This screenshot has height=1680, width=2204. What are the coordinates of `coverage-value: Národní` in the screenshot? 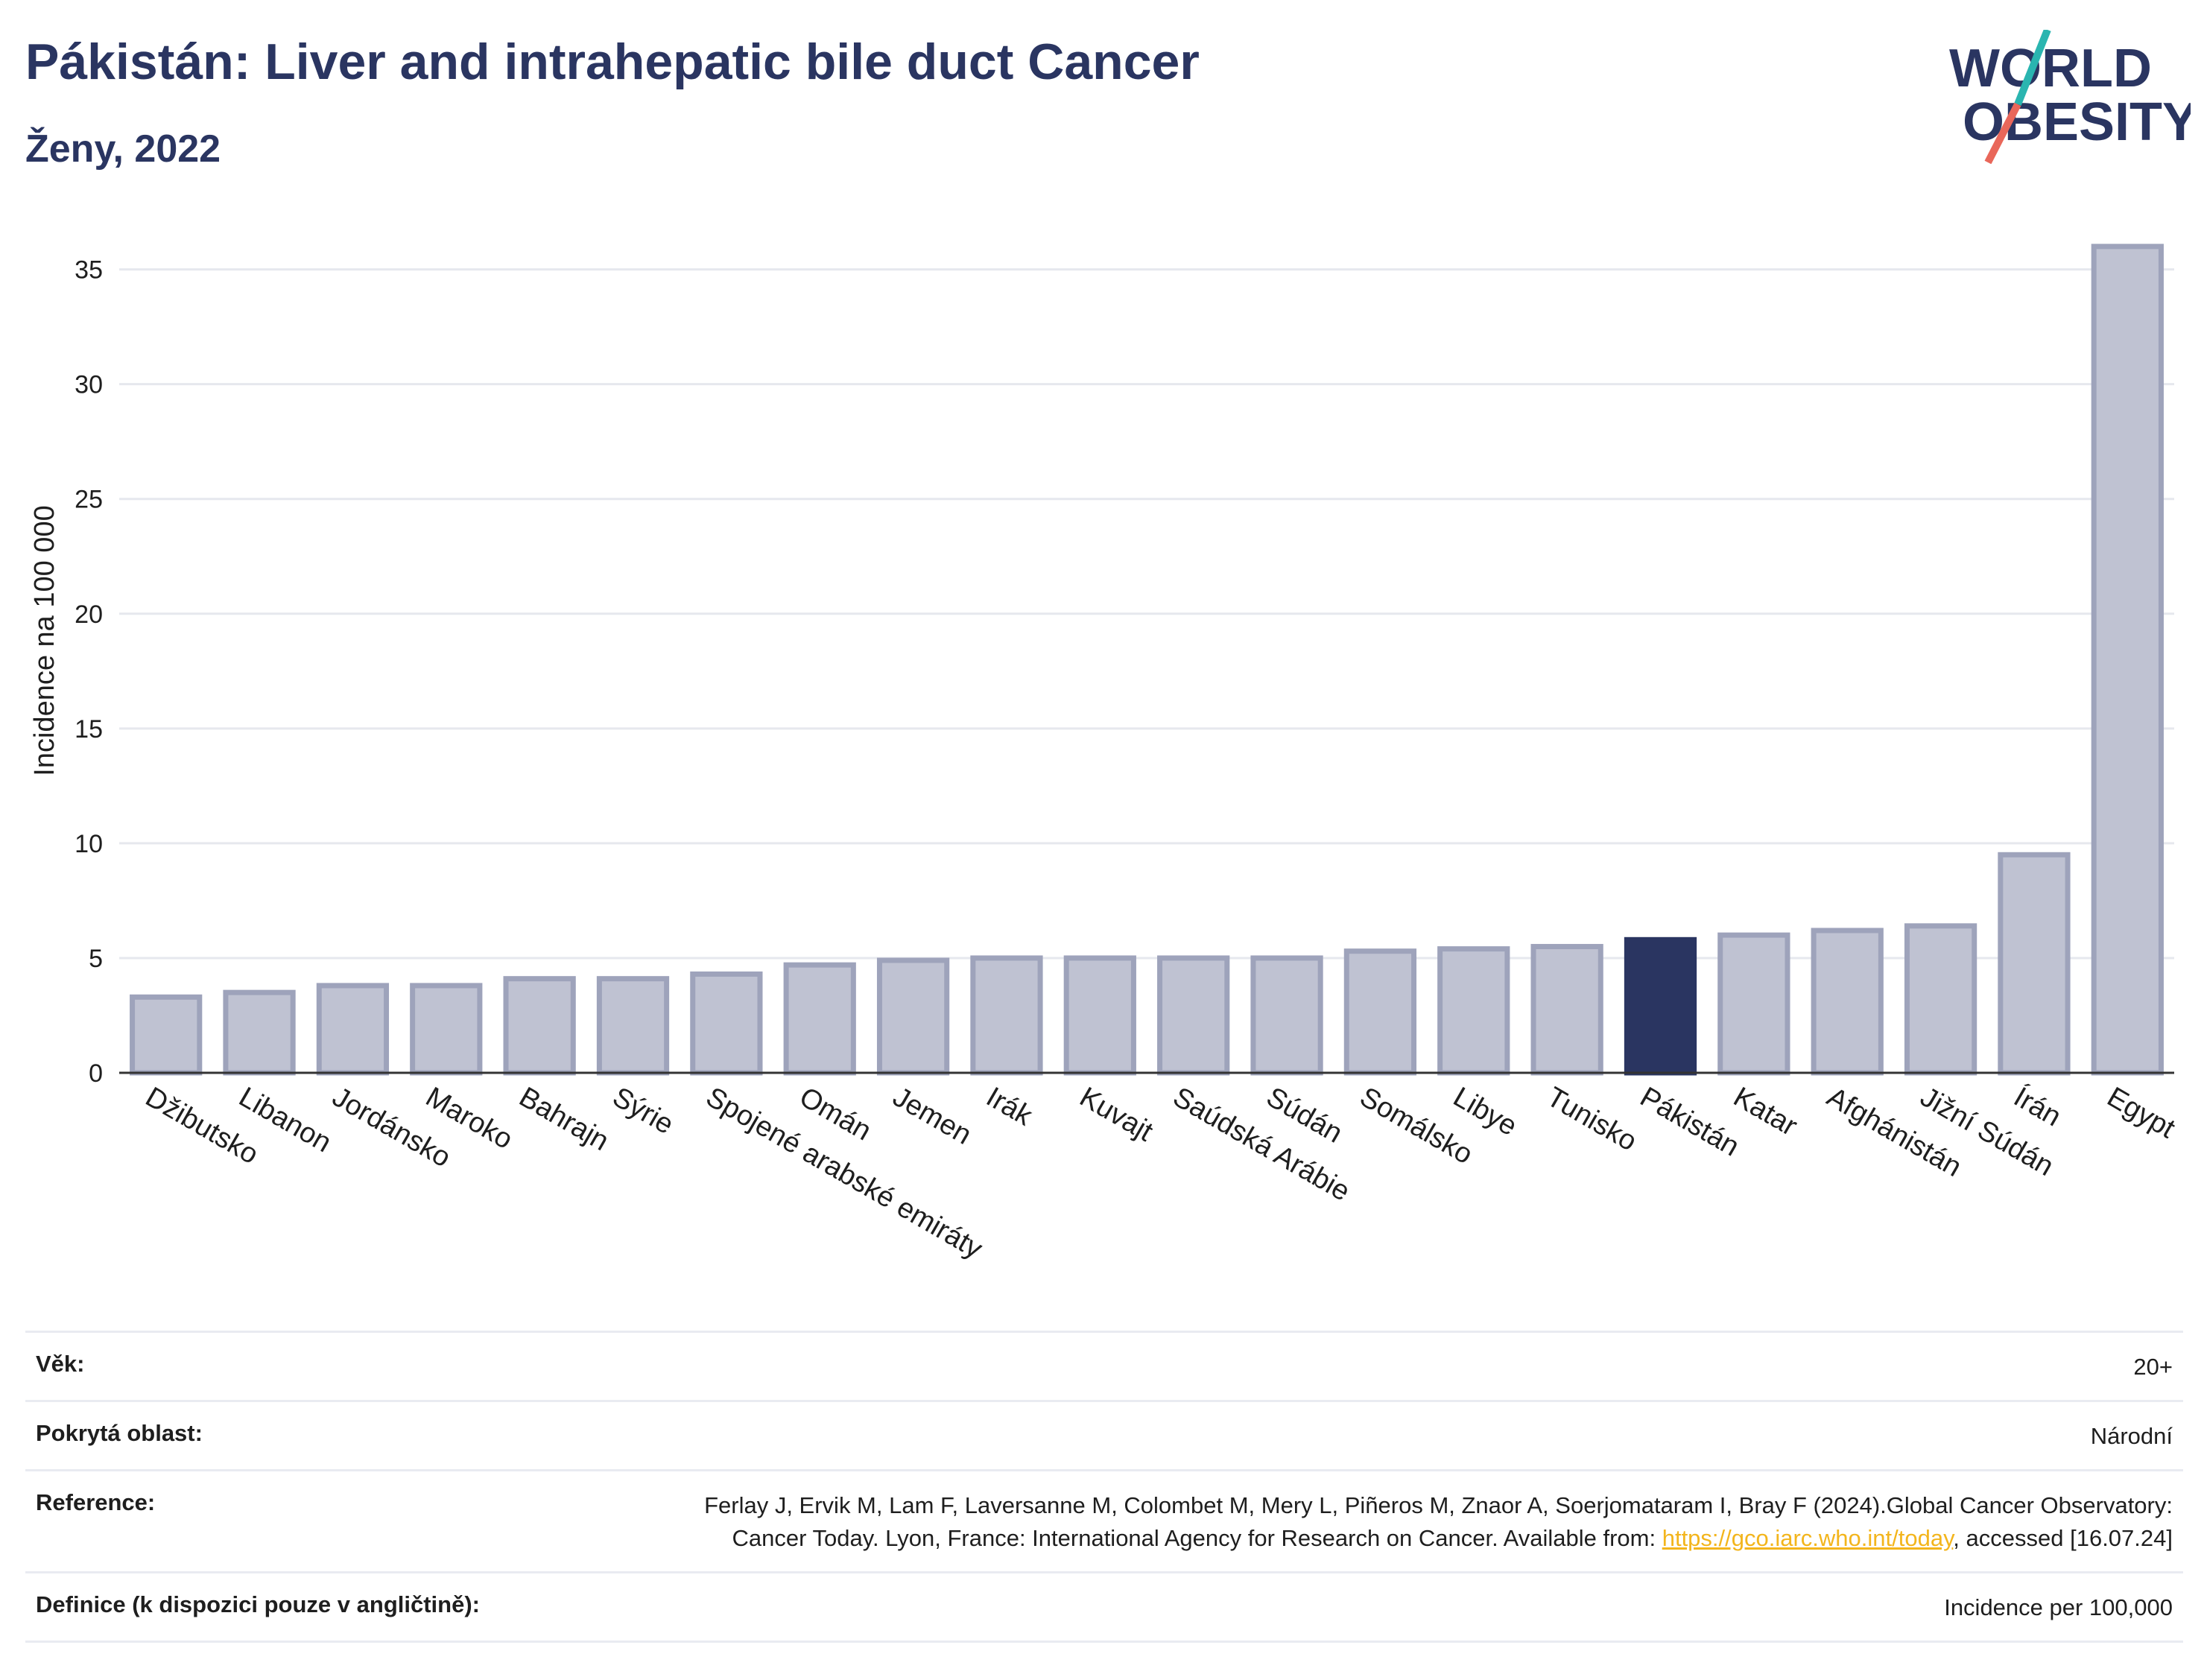 It's located at (2131, 1436).